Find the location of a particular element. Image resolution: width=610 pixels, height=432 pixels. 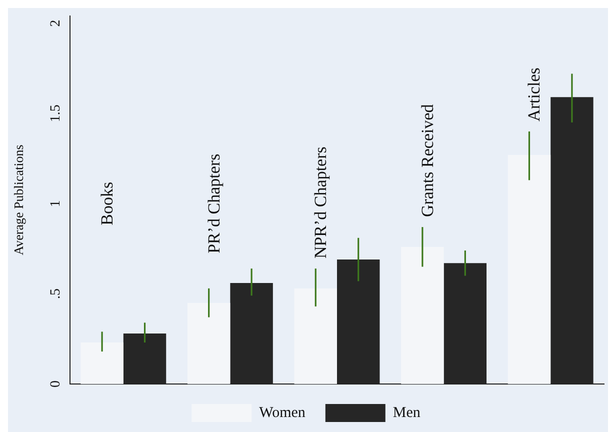

x-tick-label: Articles is located at coordinates (534, 95).